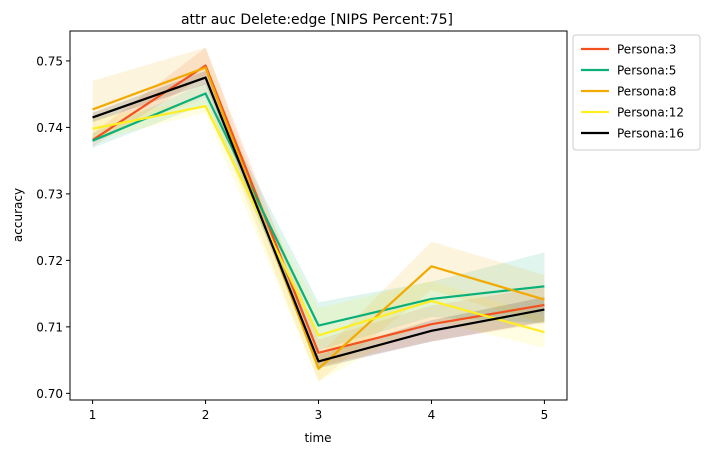 This screenshot has width=710, height=455. Describe the element at coordinates (49, 128) in the screenshot. I see `y-tick-label-4: 0.74` at that location.